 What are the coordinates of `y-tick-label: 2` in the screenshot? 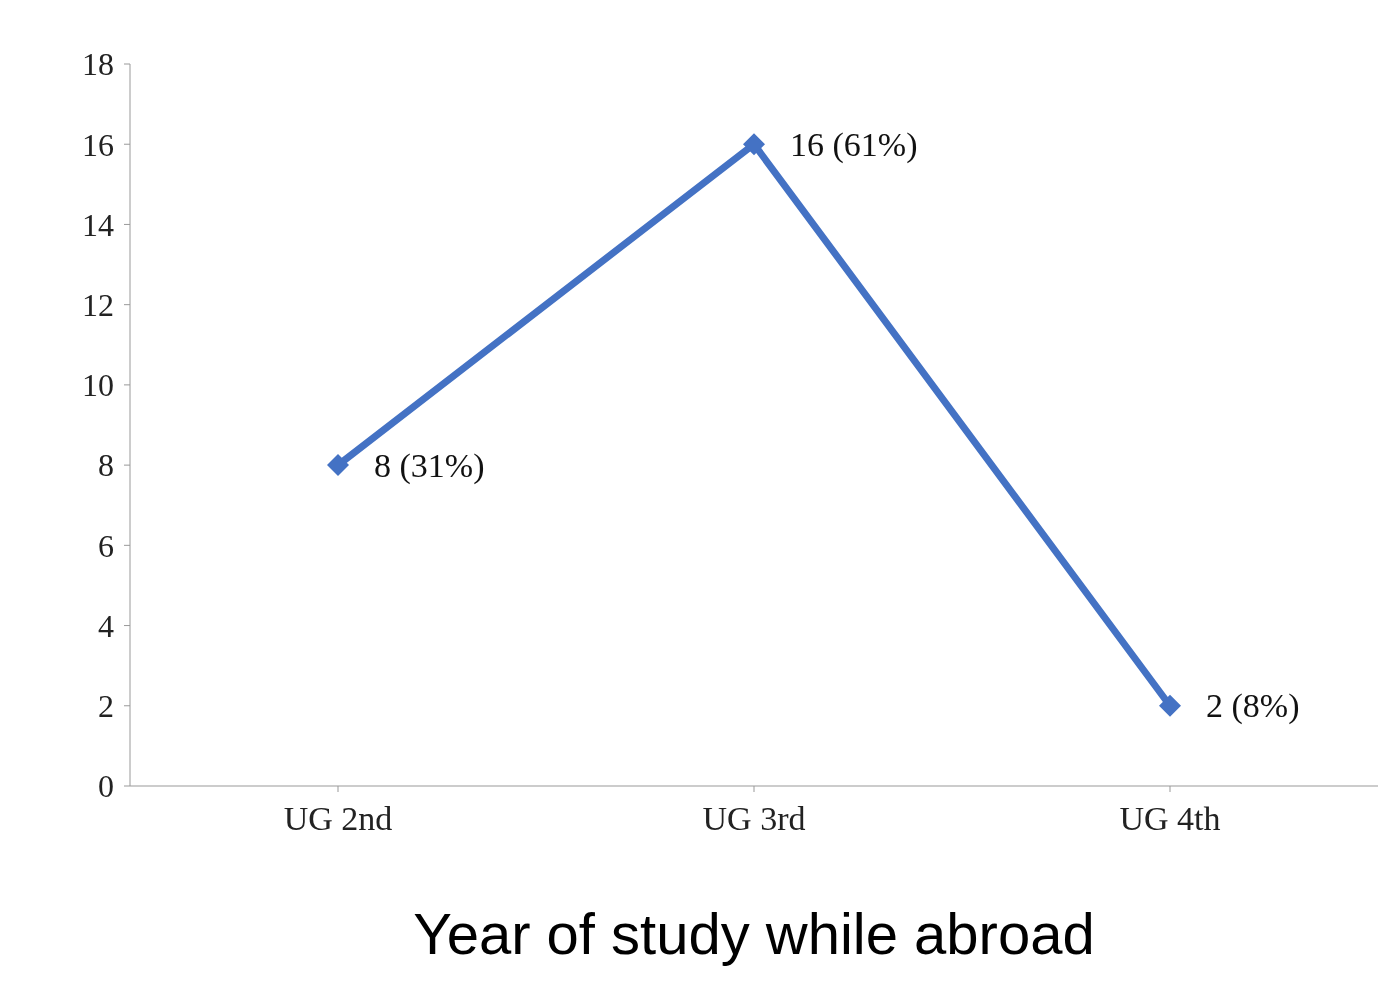 It's located at (106, 706).